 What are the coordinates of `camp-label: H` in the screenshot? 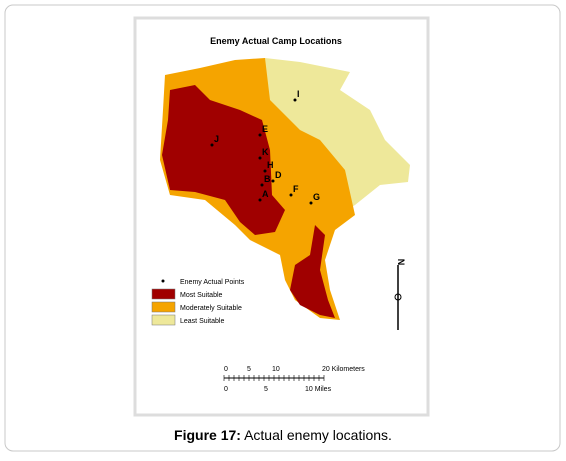 It's located at (270, 165).